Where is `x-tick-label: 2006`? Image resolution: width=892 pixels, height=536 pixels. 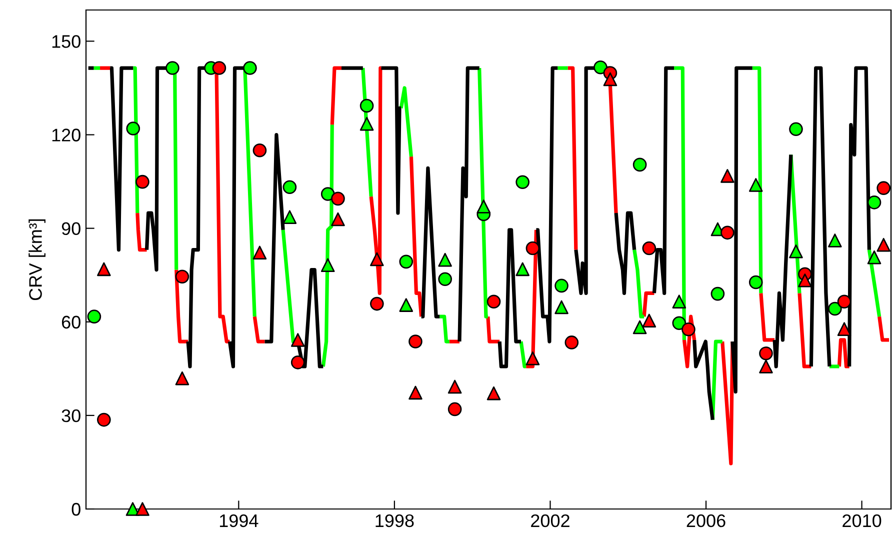 x-tick-label: 2006 is located at coordinates (706, 521).